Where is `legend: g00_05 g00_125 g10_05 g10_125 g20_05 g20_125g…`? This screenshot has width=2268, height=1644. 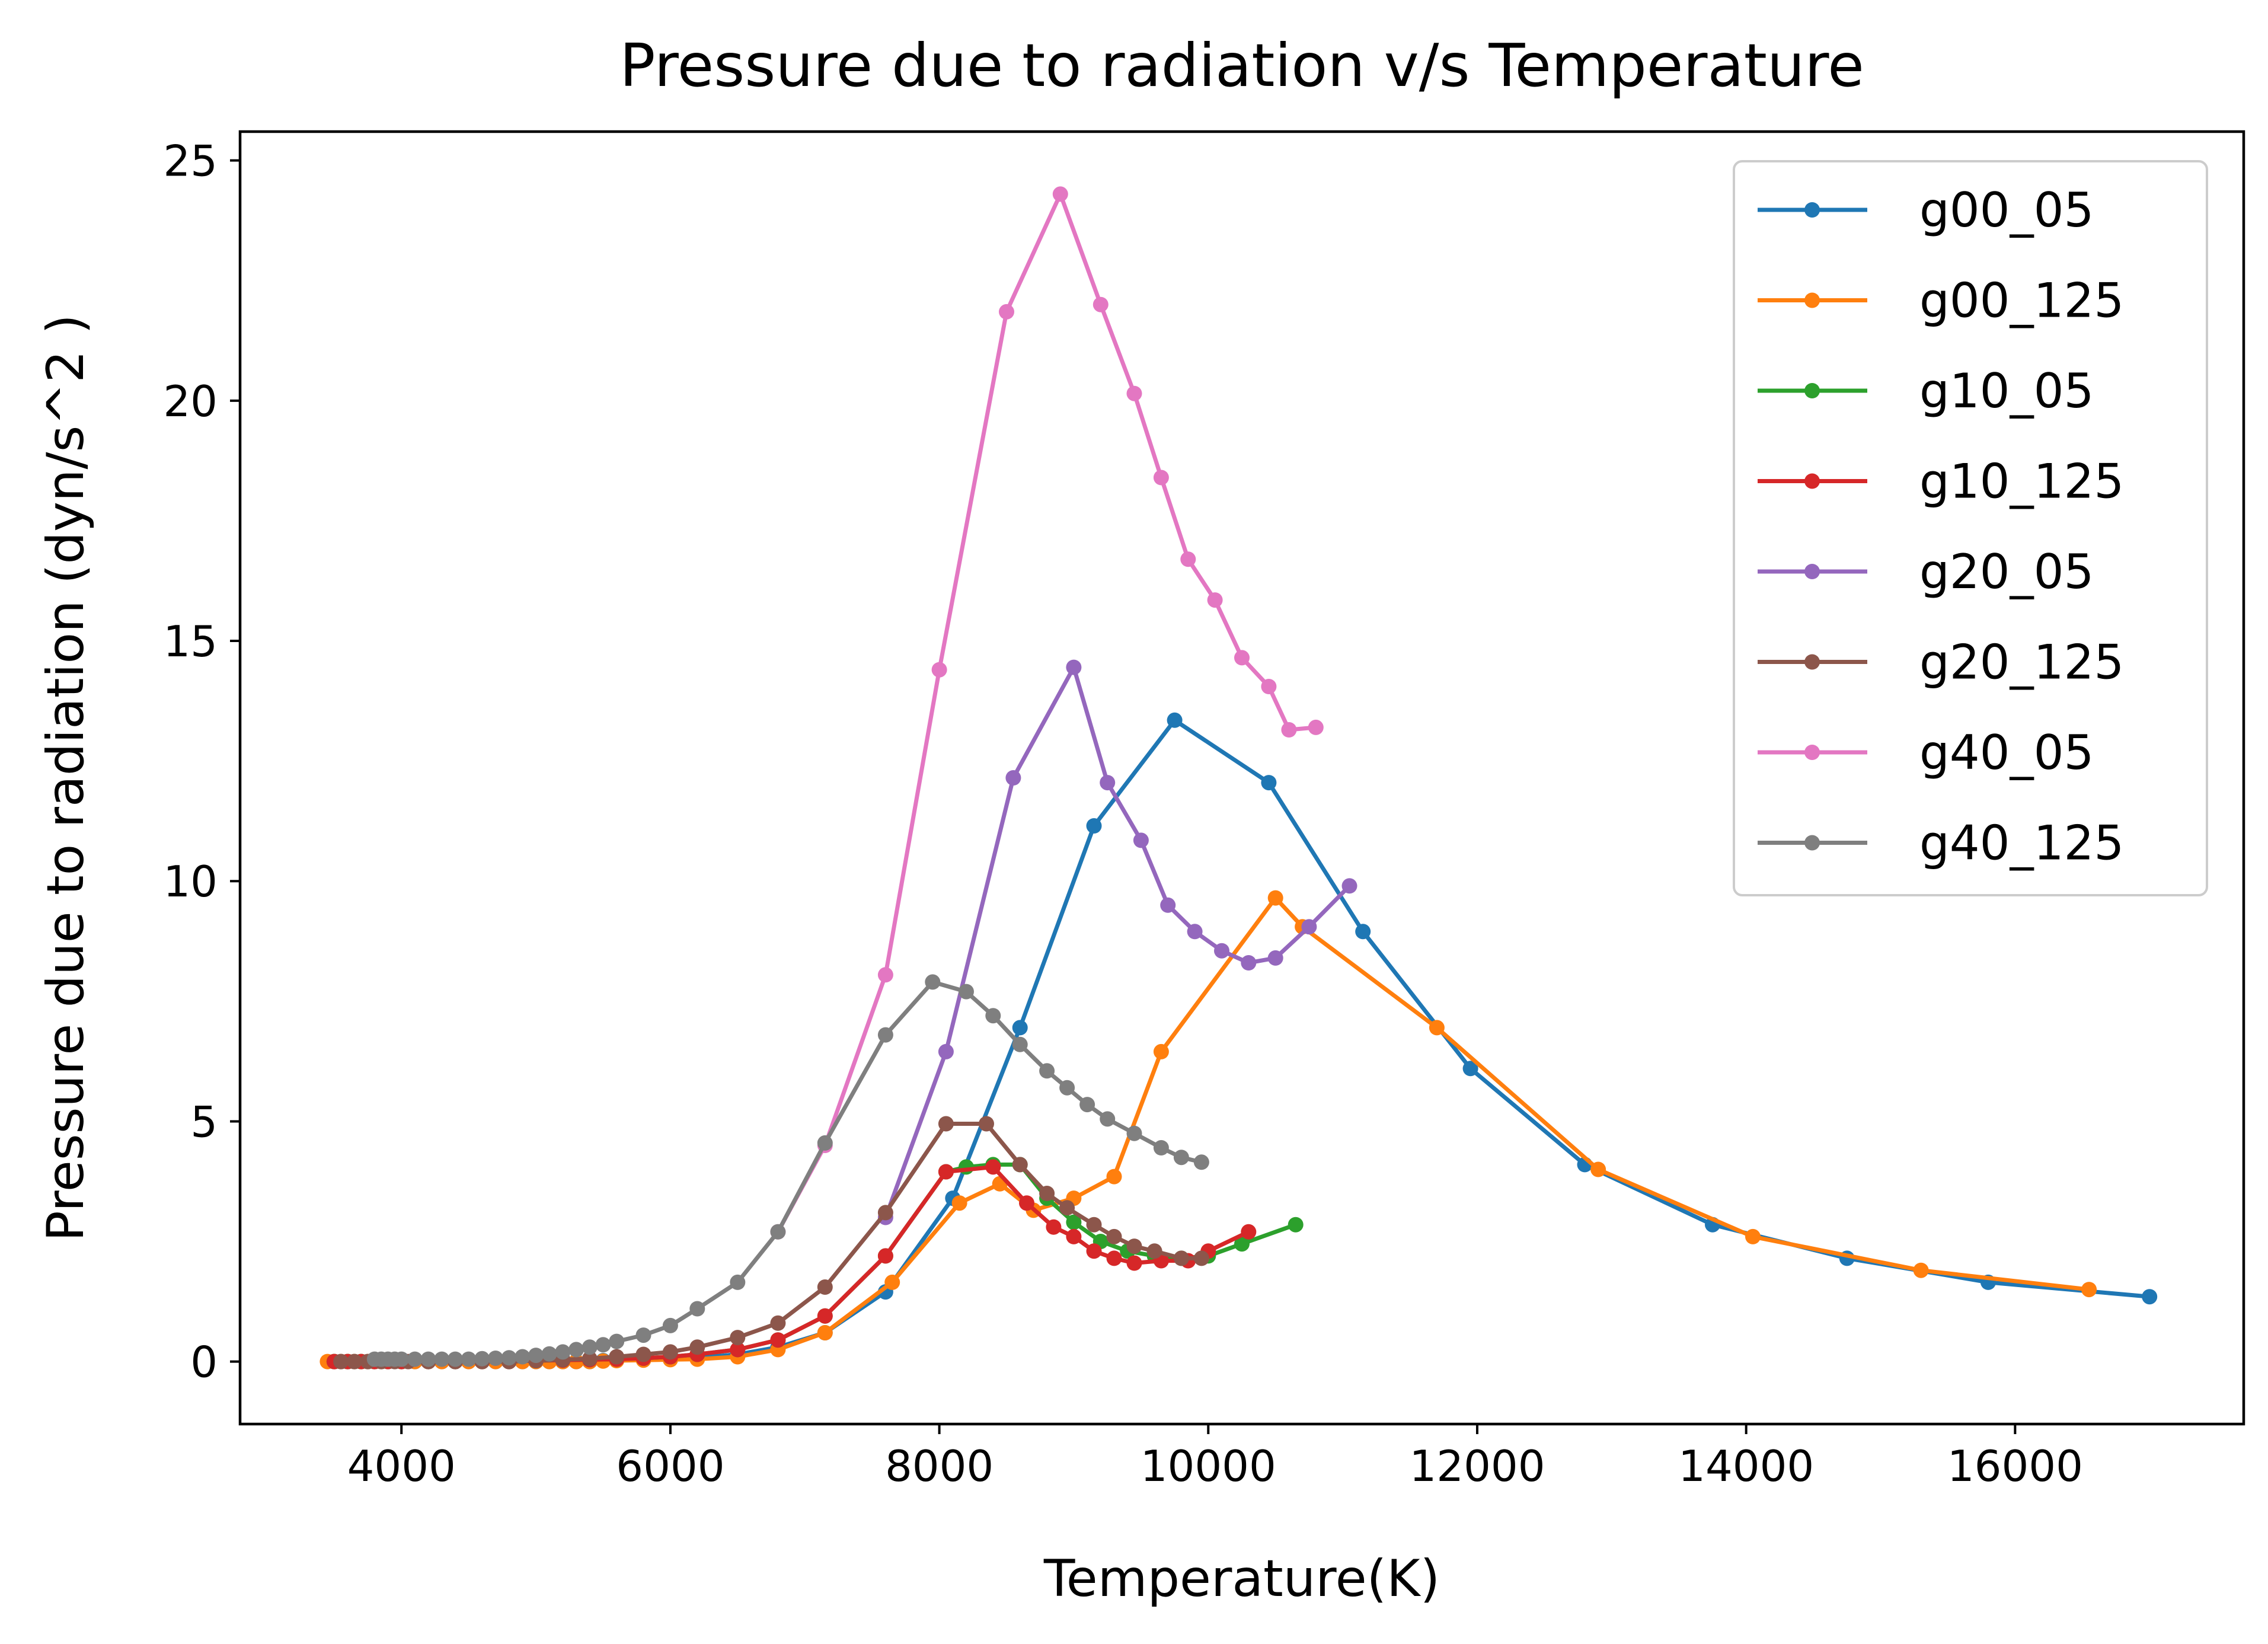
legend: g00_05 g00_125 g10_05 g10_125 g20_05 g20_125g… is located at coordinates (1970, 528).